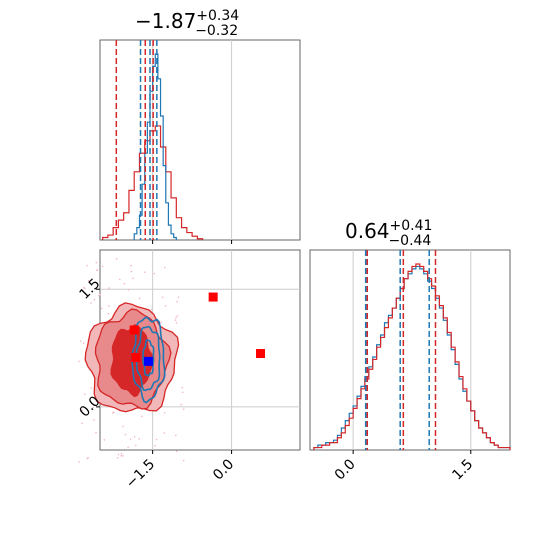 Image resolution: width=550 pixels, height=550 pixels. I want to click on title-value: −1.87, so click(165, 21).